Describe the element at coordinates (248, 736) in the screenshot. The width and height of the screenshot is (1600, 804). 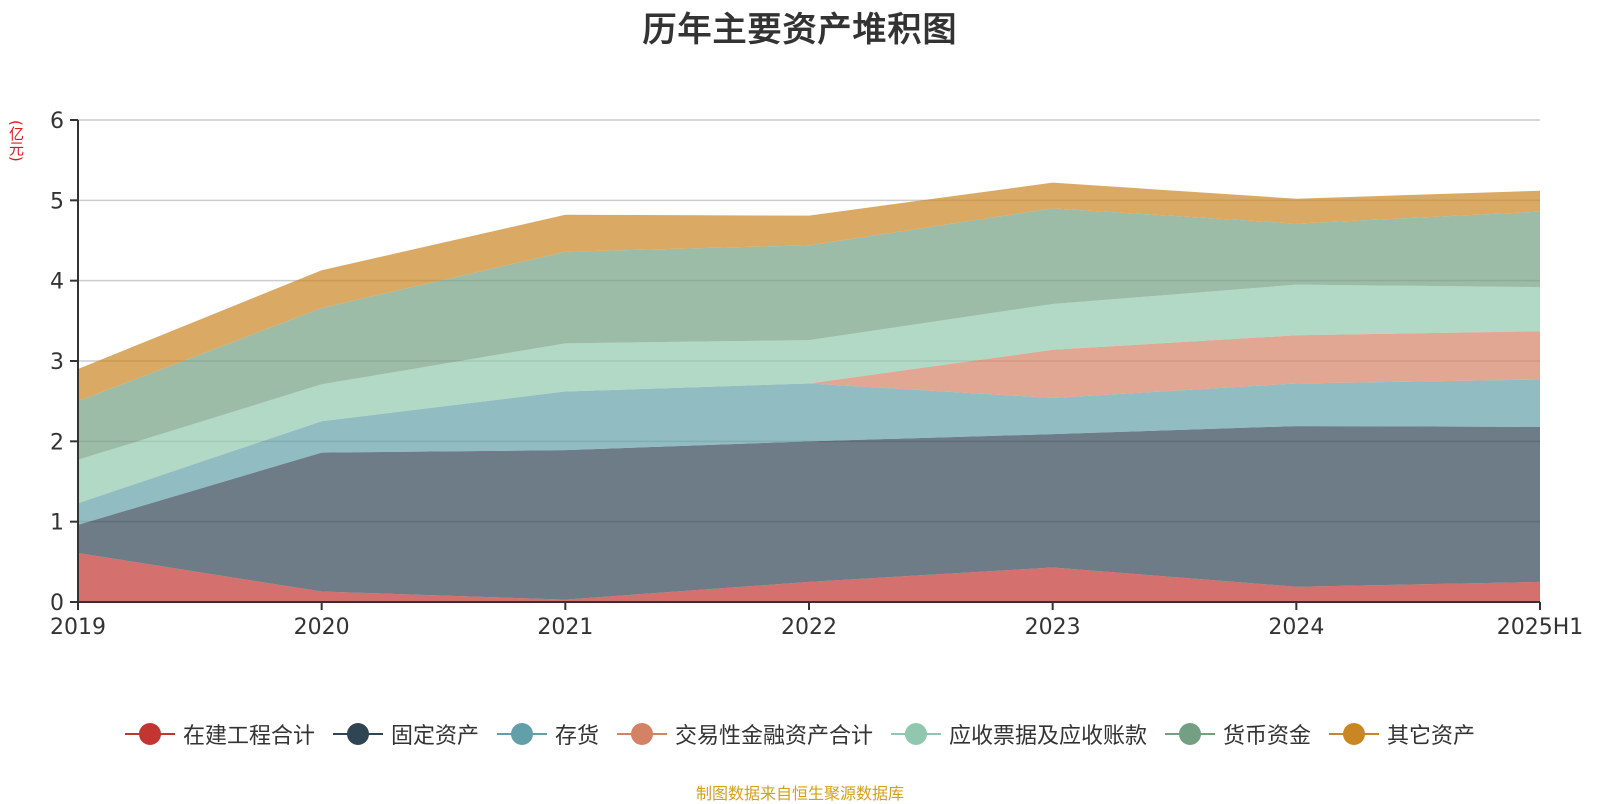
I see `legend-label: 在建工程合计` at that location.